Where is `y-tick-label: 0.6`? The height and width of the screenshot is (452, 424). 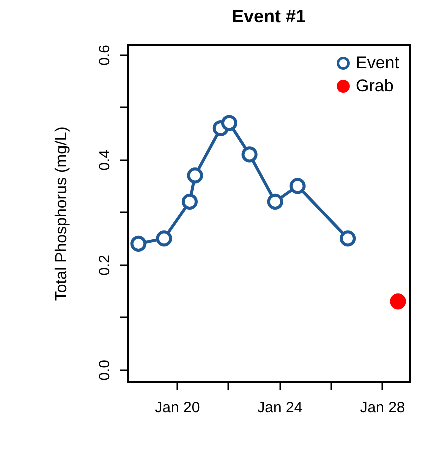
y-tick-label: 0.6 is located at coordinates (105, 55).